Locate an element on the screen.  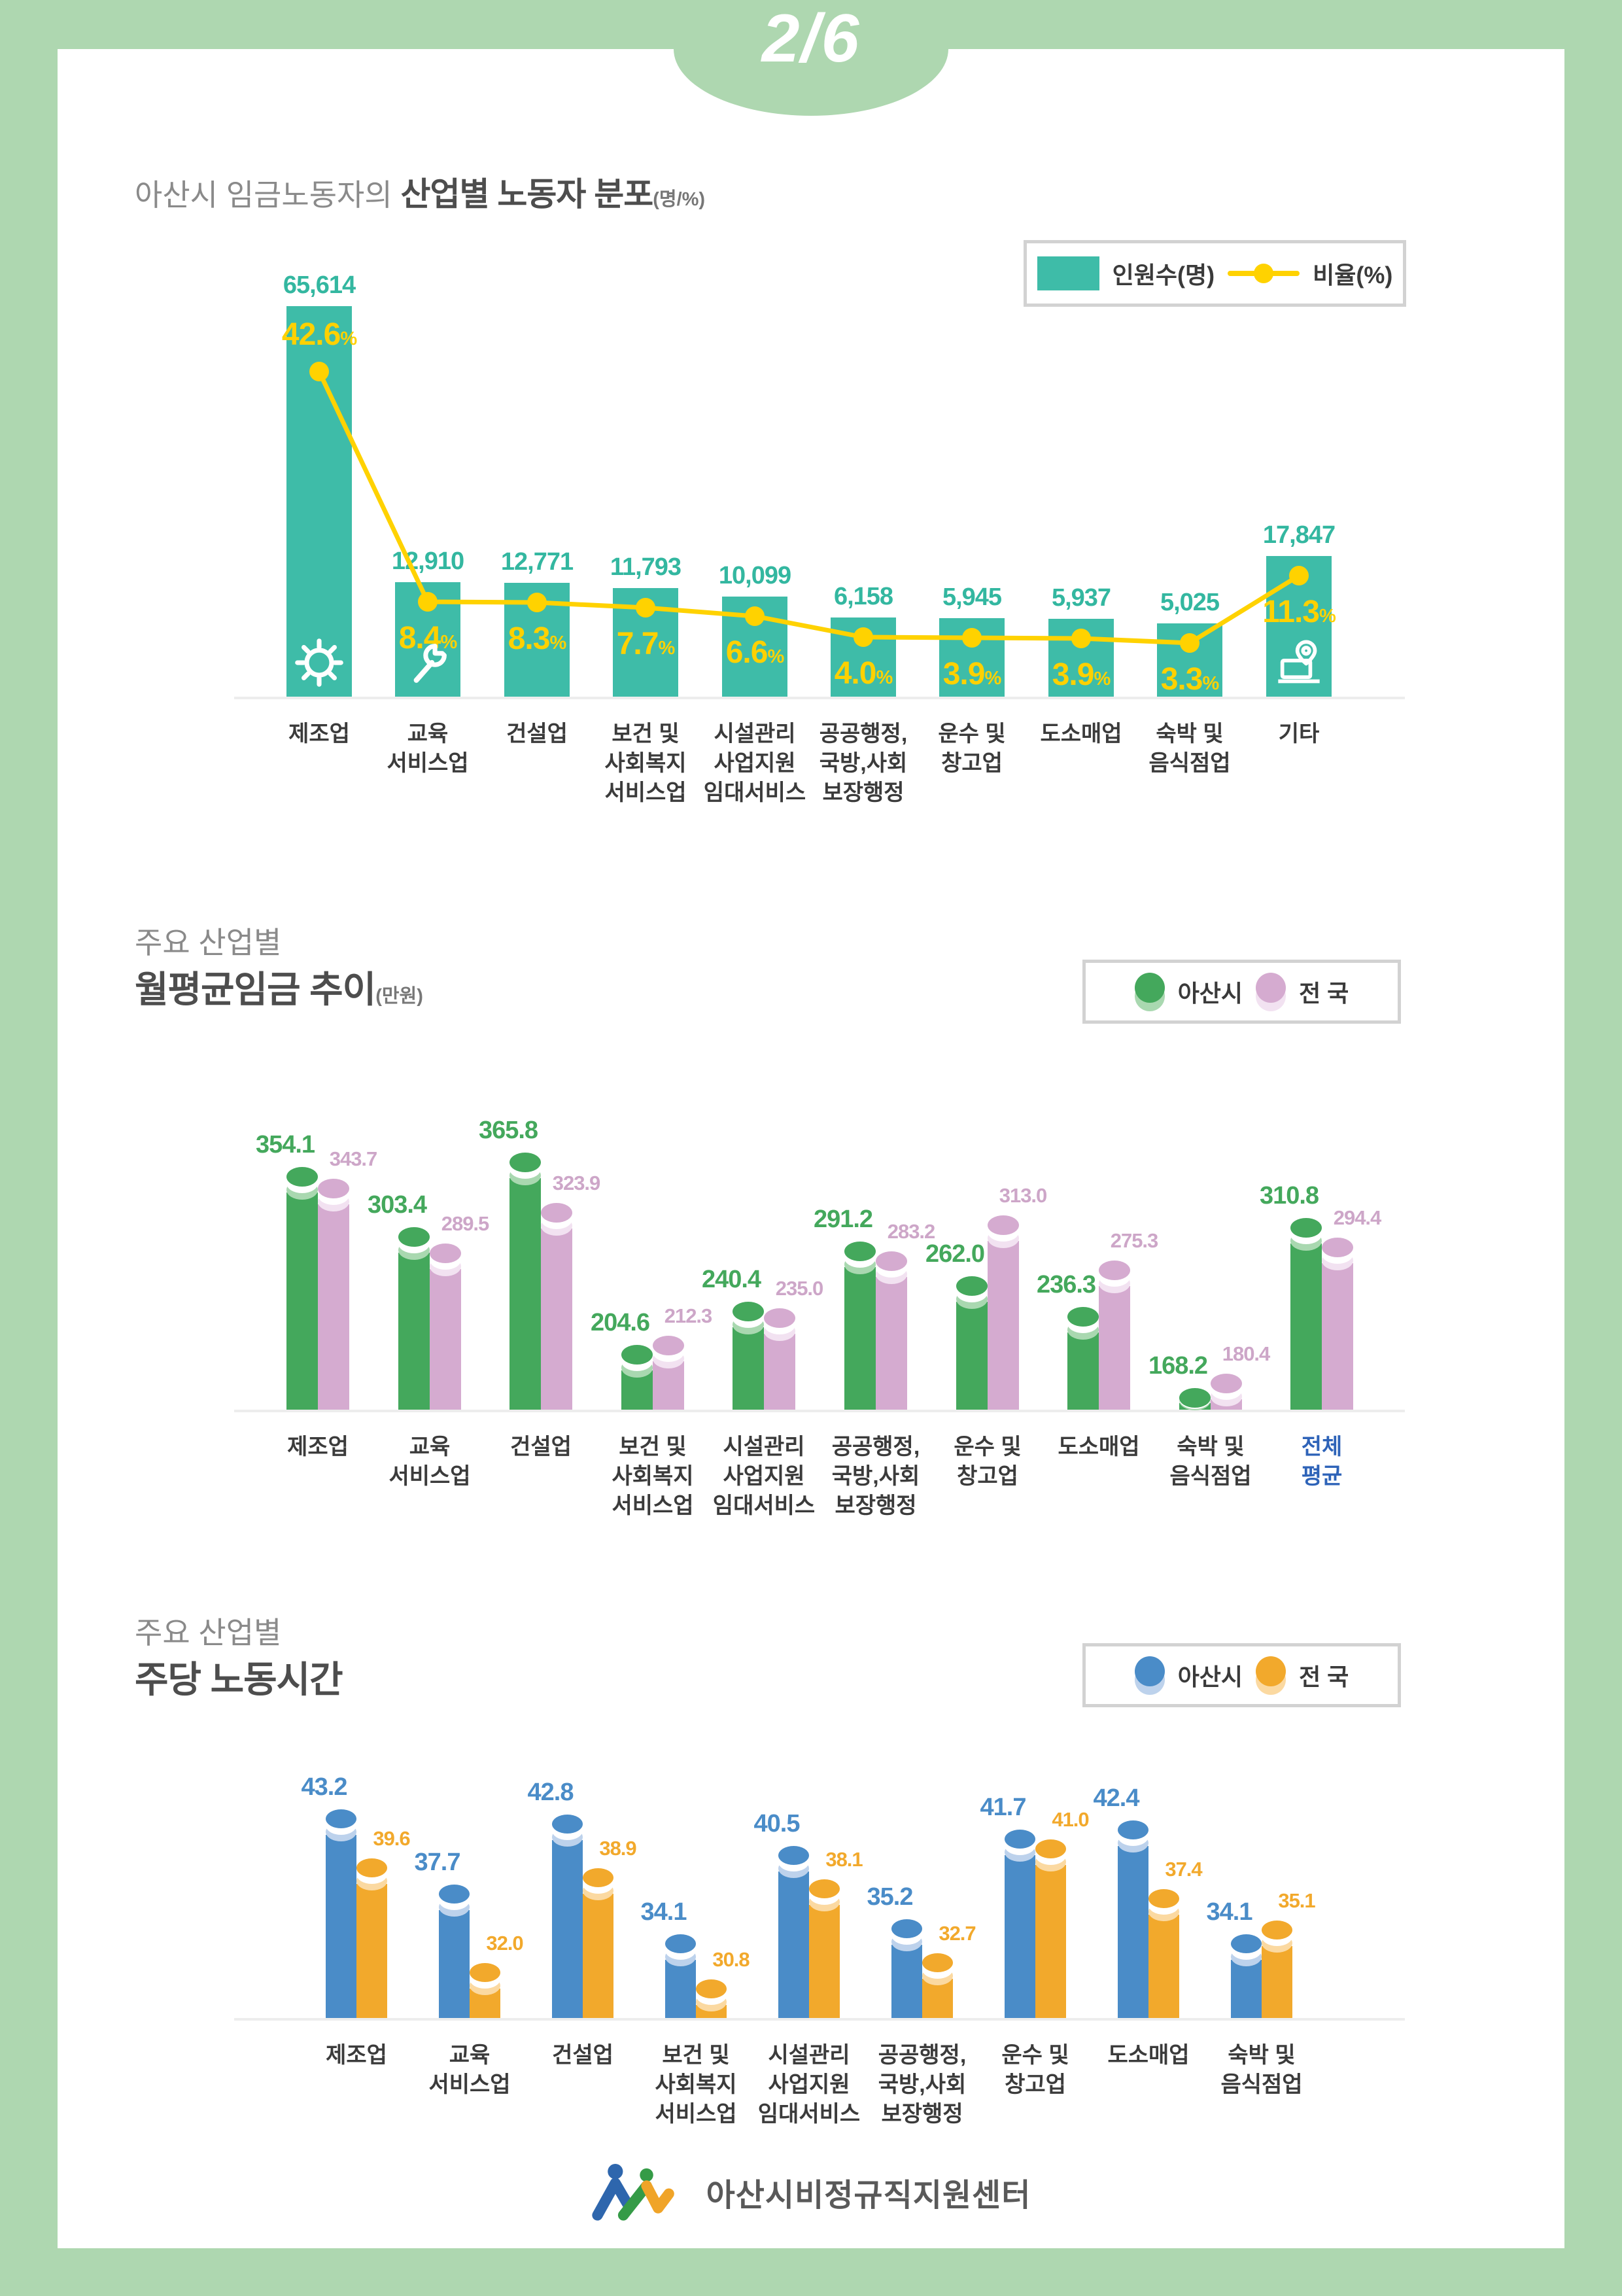
bar-percent-label: 3.9% is located at coordinates (1081, 674).